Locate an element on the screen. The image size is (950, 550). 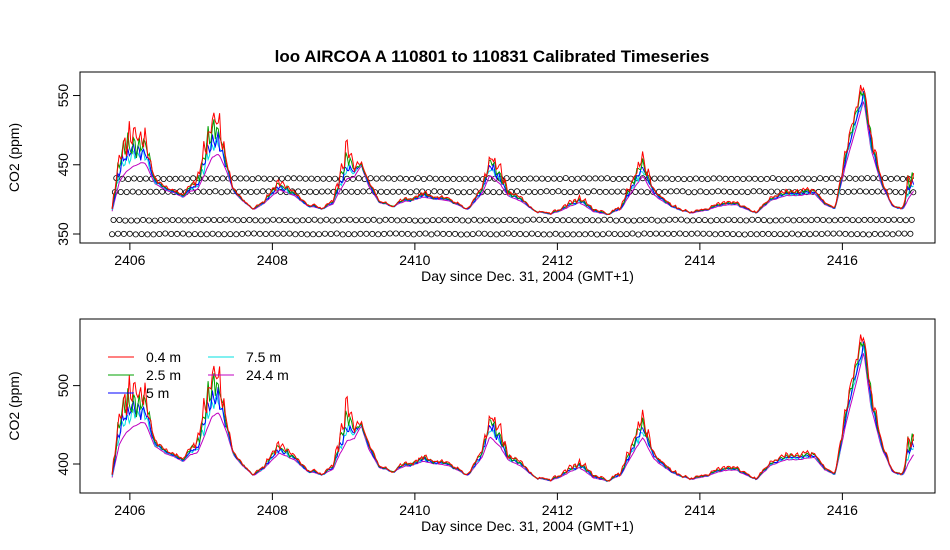
y-tick-label-bottom: 500 is located at coordinates (63, 386).